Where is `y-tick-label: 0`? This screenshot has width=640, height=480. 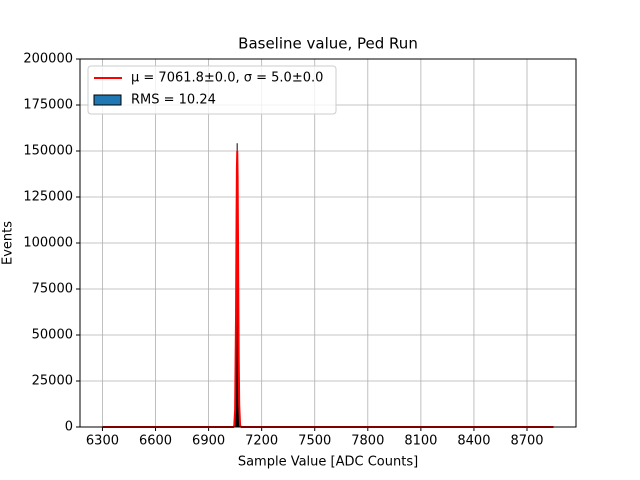 y-tick-label: 0 is located at coordinates (69, 427).